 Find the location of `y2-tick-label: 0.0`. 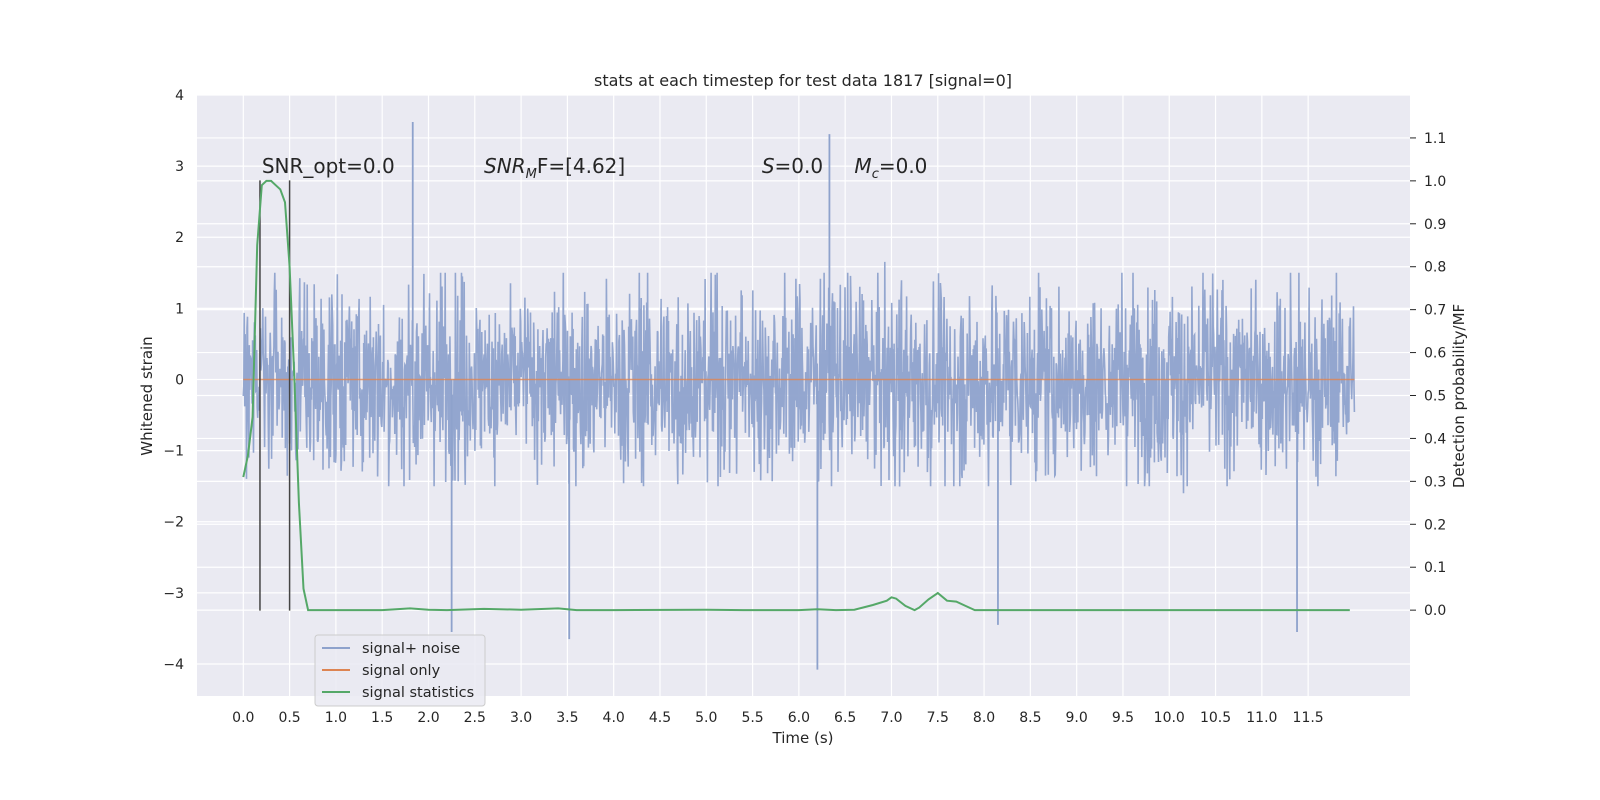

y2-tick-label: 0.0 is located at coordinates (1435, 611).